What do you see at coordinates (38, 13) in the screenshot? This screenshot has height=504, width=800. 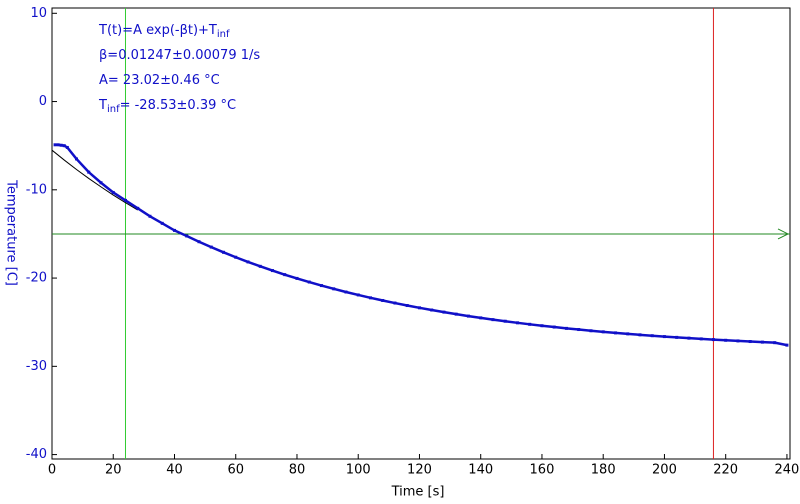 I see `y-tick-label: 10` at bounding box center [38, 13].